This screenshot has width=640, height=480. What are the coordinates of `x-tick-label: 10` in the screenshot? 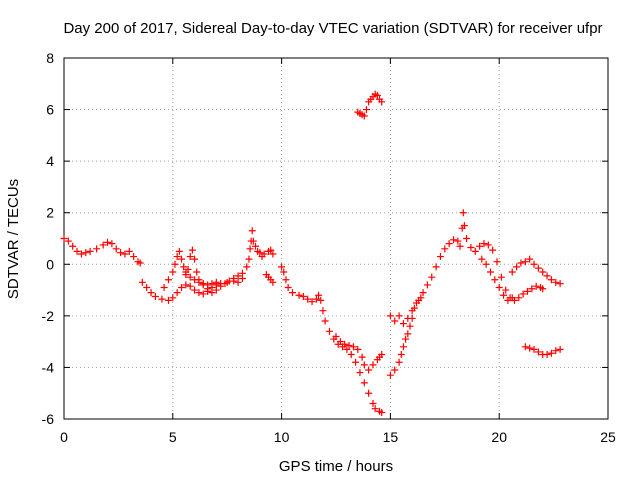 It's located at (282, 437).